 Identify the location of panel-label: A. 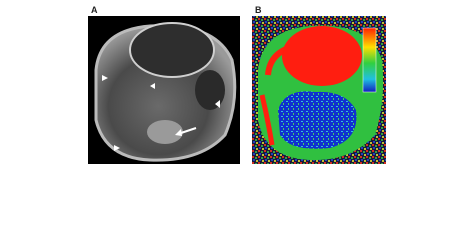
(94, 10).